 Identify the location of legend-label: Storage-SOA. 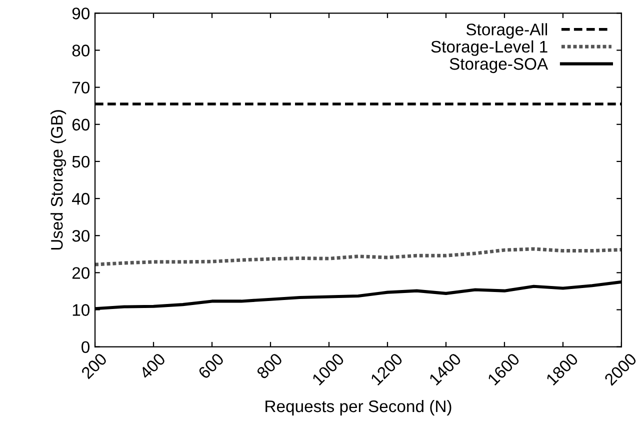
(499, 66).